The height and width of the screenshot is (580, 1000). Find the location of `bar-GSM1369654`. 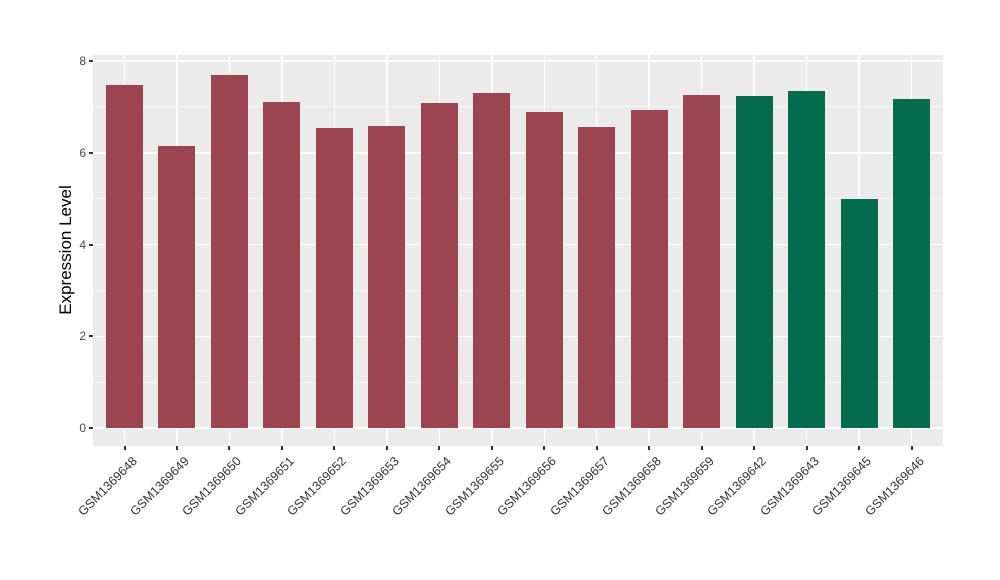

bar-GSM1369654 is located at coordinates (439, 265).